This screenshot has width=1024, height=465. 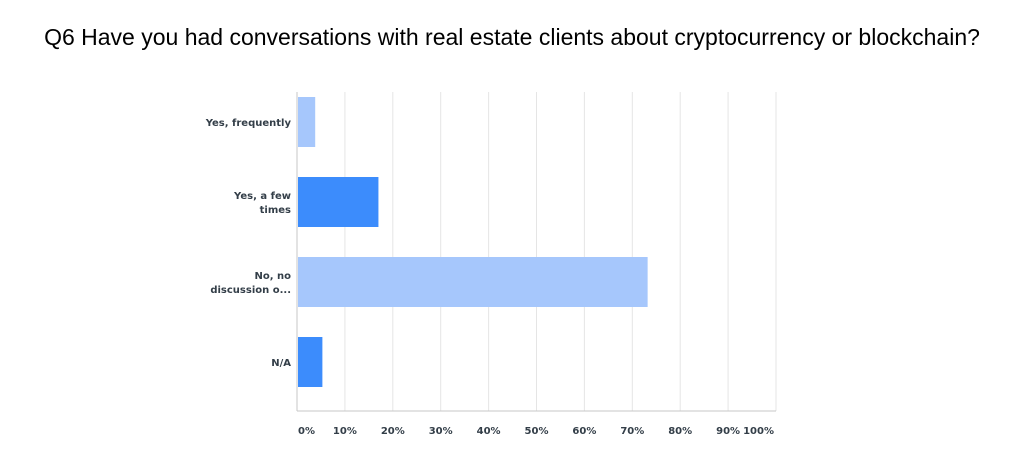 I want to click on x-tick-label-7: 70%, so click(x=632, y=431).